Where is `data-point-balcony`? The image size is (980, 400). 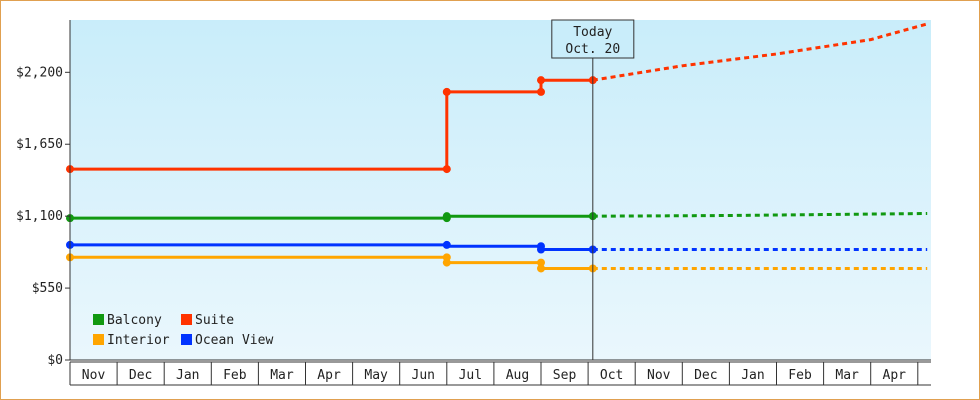 data-point-balcony is located at coordinates (446, 216).